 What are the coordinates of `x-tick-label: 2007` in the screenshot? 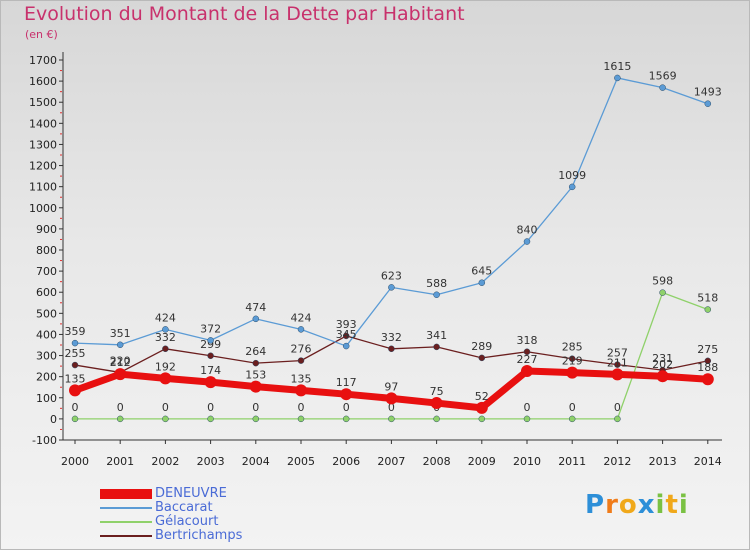 It's located at (391, 461).